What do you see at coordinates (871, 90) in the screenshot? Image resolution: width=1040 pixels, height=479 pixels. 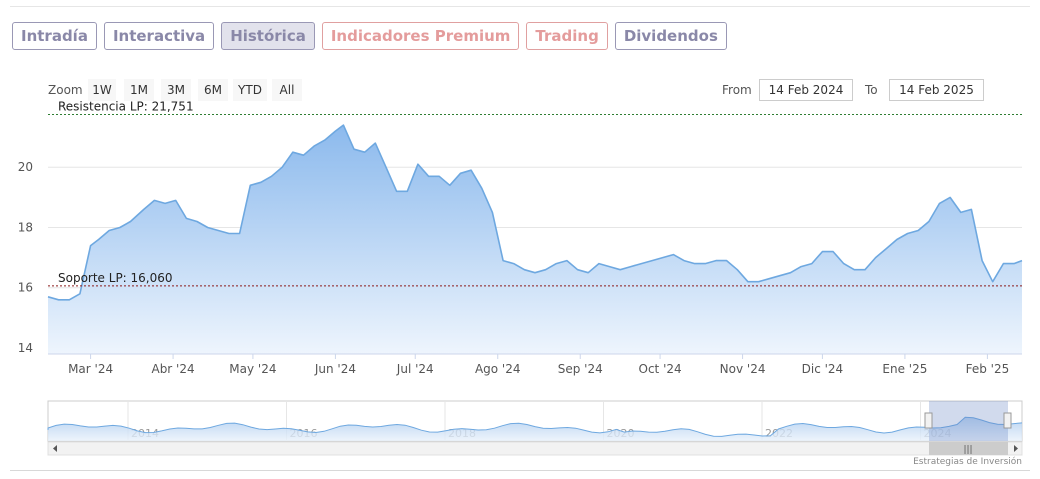 I see `to-label: To` at bounding box center [871, 90].